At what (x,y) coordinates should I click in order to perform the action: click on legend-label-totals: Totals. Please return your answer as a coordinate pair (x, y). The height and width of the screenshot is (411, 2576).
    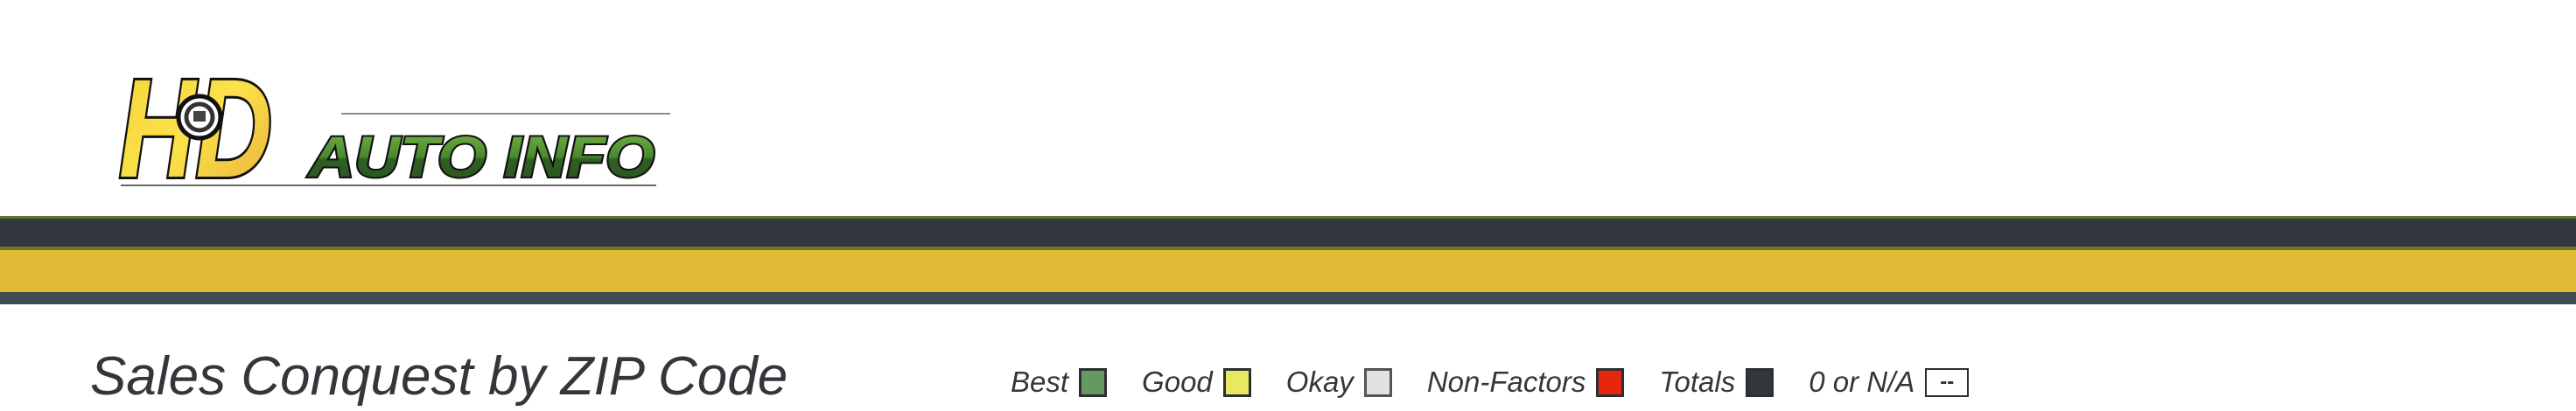
    Looking at the image, I should click on (1697, 382).